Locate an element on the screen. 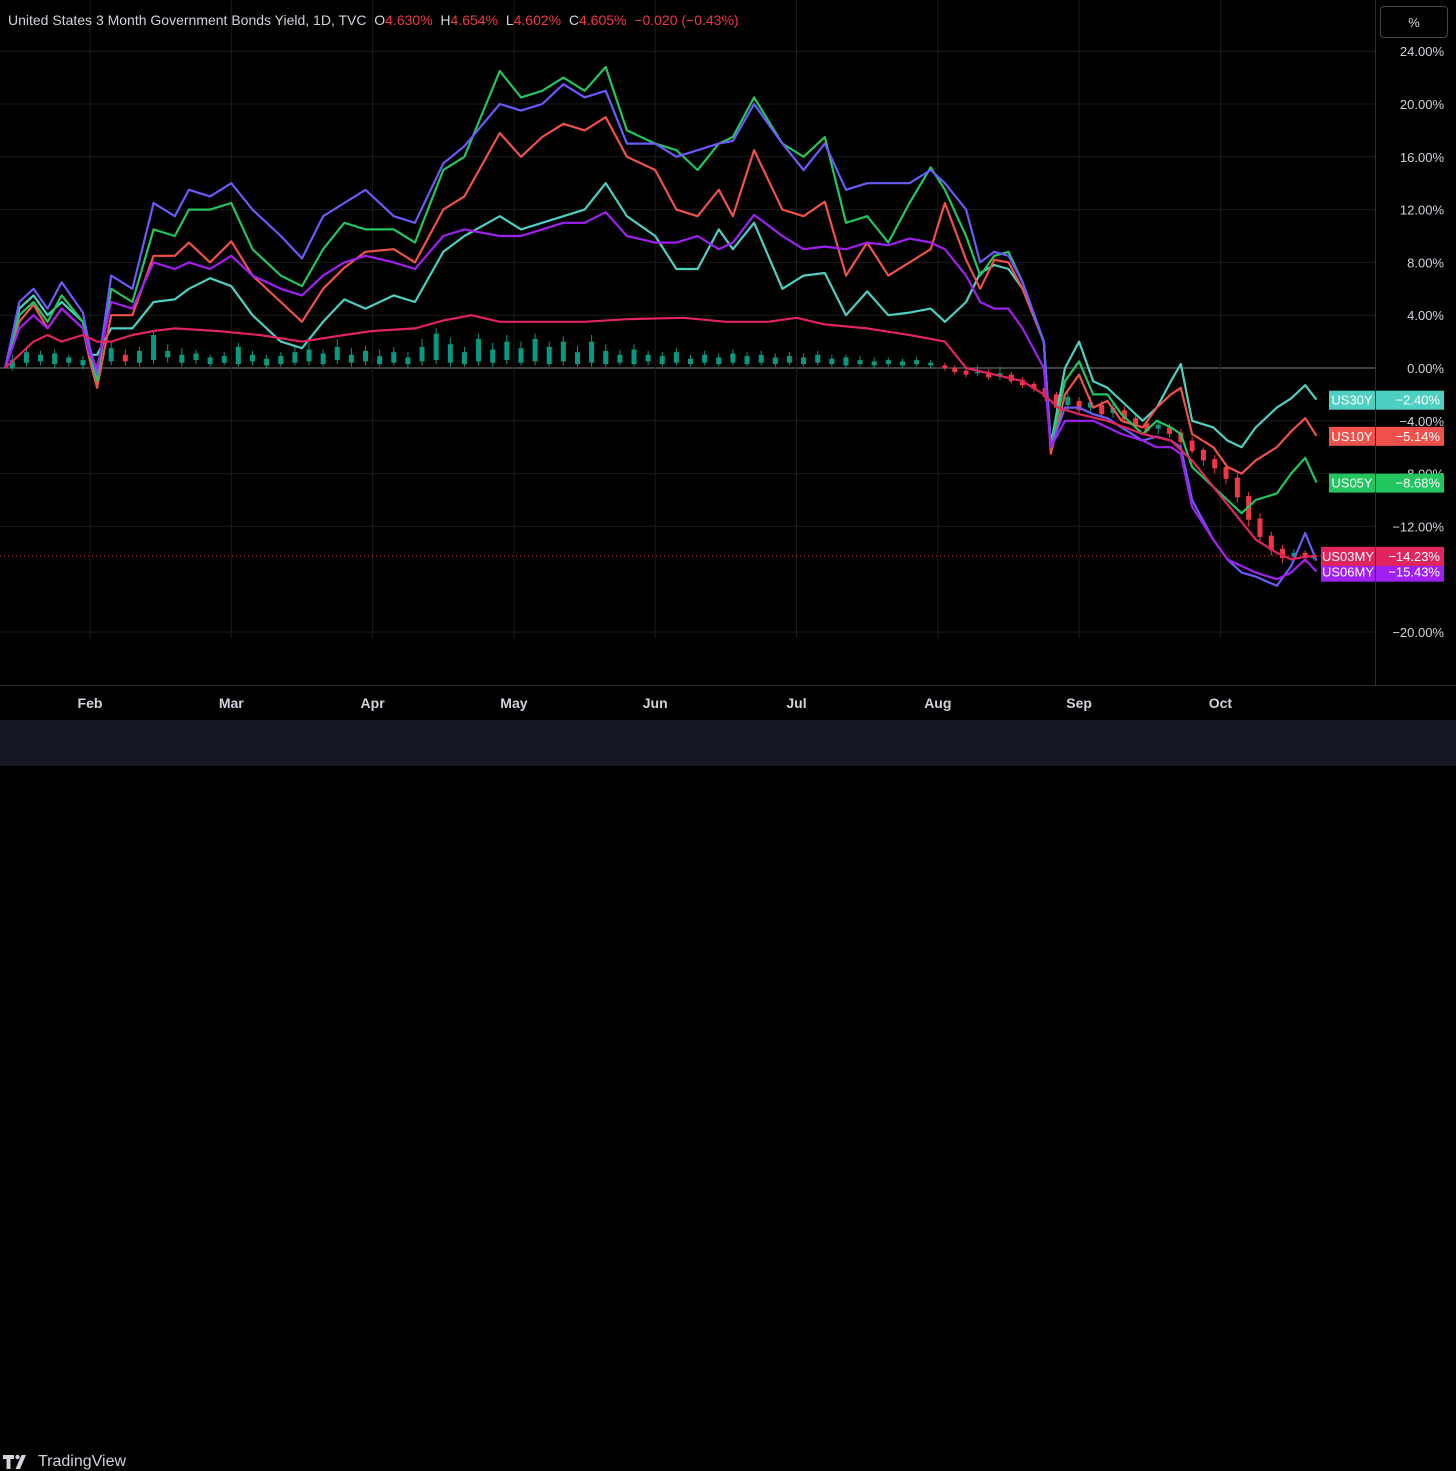 This screenshot has width=1456, height=1471. series-name-text: US30Y is located at coordinates (1352, 400).